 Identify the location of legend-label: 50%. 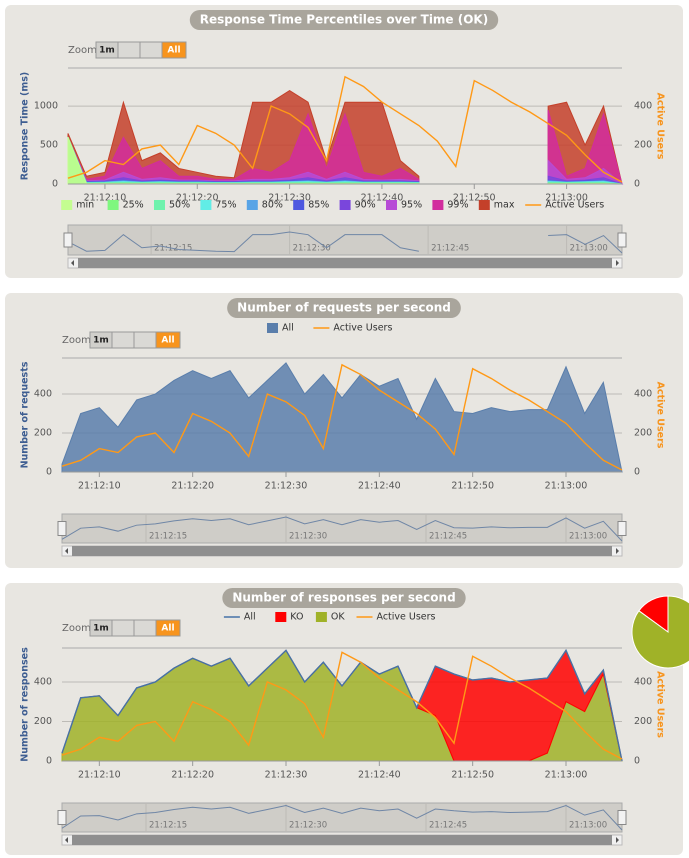
(179, 205).